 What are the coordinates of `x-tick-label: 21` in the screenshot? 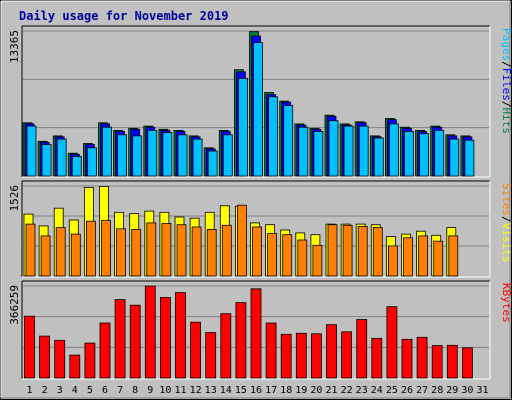 It's located at (331, 390).